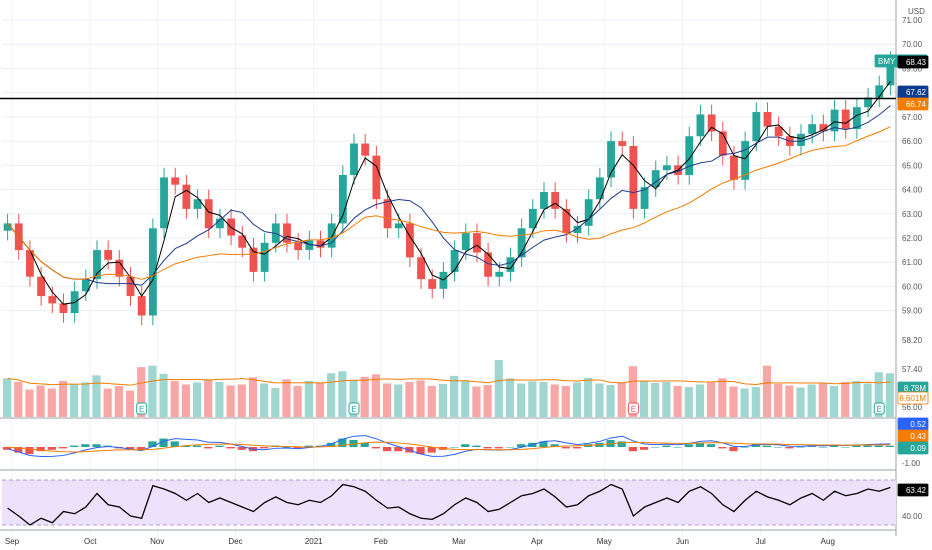 This screenshot has height=550, width=932. I want to click on time-tick-label: Jul, so click(761, 541).